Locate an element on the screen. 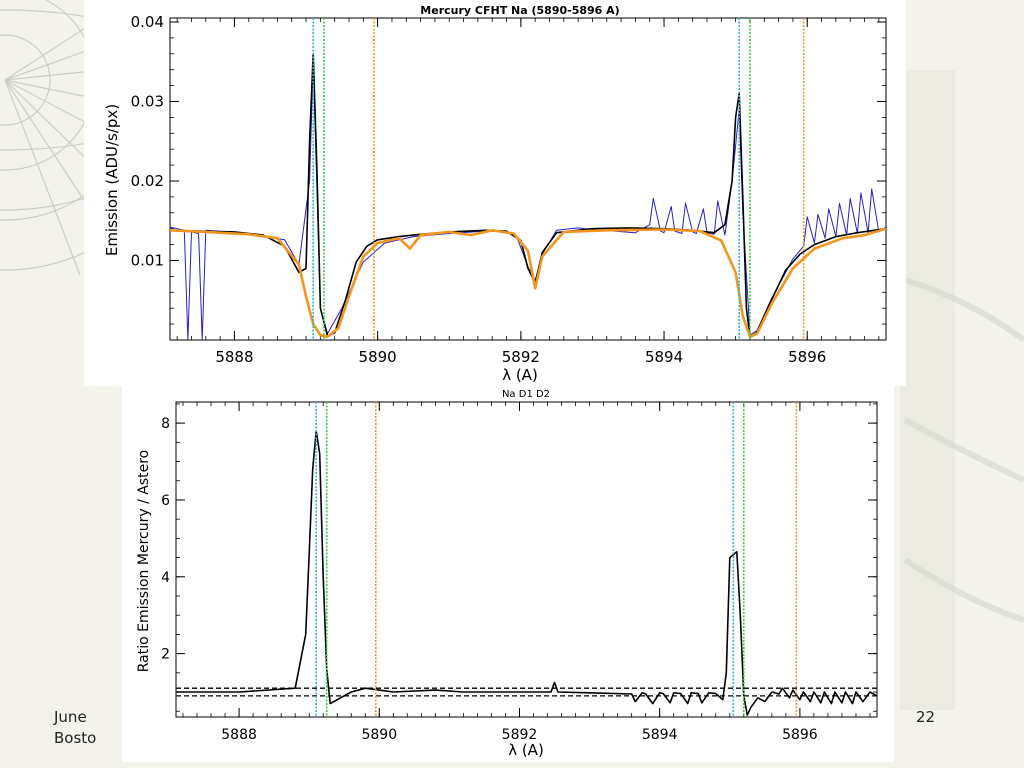 The width and height of the screenshot is (1024, 768). chart-title: Na D1 D2 is located at coordinates (526, 394).